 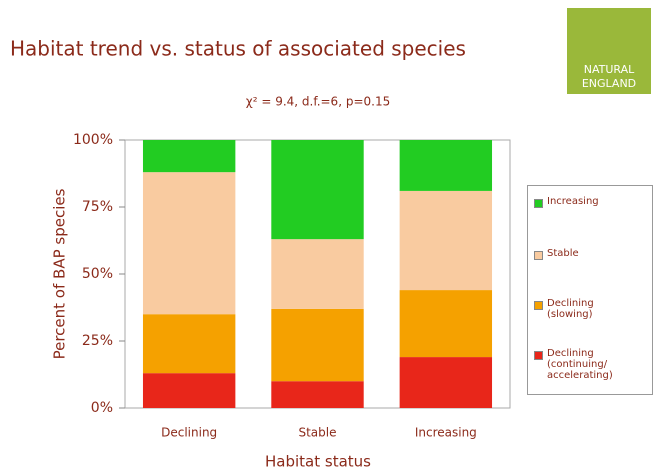 What do you see at coordinates (570, 309) in the screenshot?
I see `legend-label: Declining (slowing)` at bounding box center [570, 309].